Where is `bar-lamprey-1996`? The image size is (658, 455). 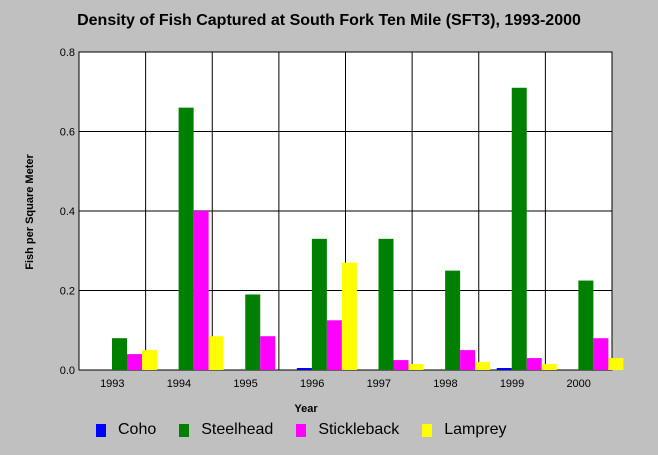
bar-lamprey-1996 is located at coordinates (349, 316).